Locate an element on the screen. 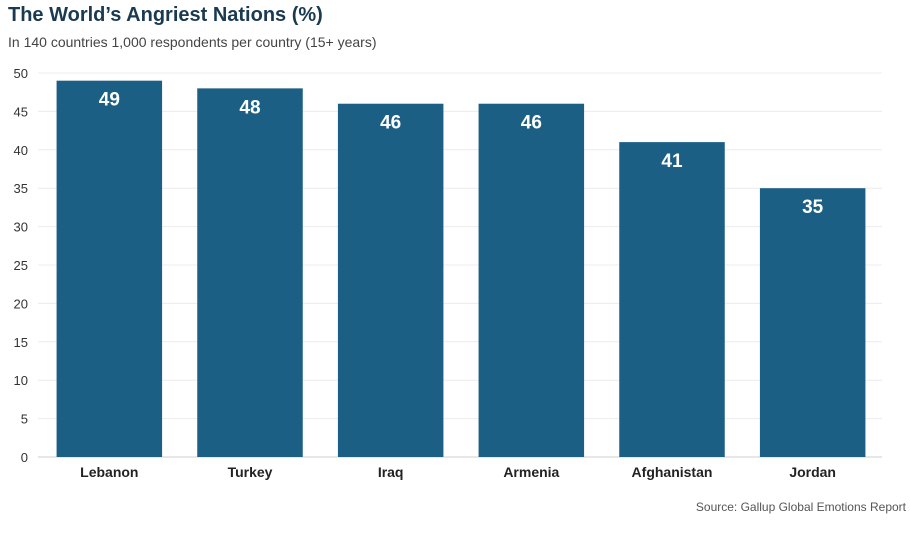 The image size is (910, 537). y-tick-label: 0 is located at coordinates (24, 457).